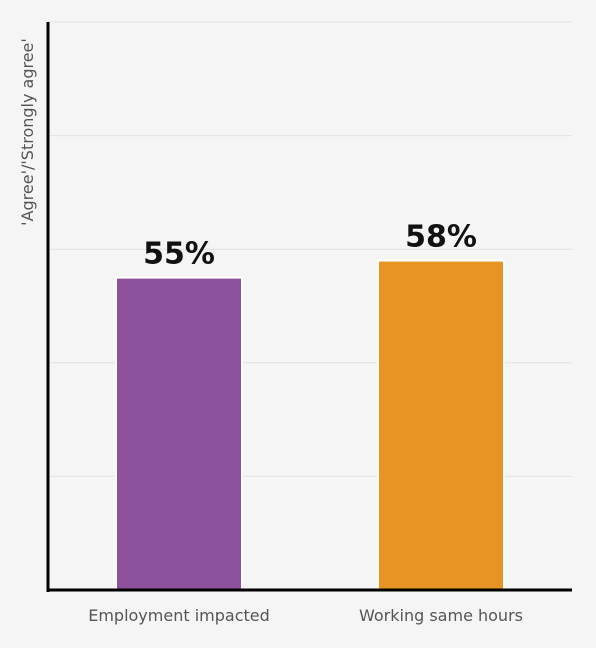  What do you see at coordinates (441, 615) in the screenshot?
I see `x-tick-label-2: Working same hours` at bounding box center [441, 615].